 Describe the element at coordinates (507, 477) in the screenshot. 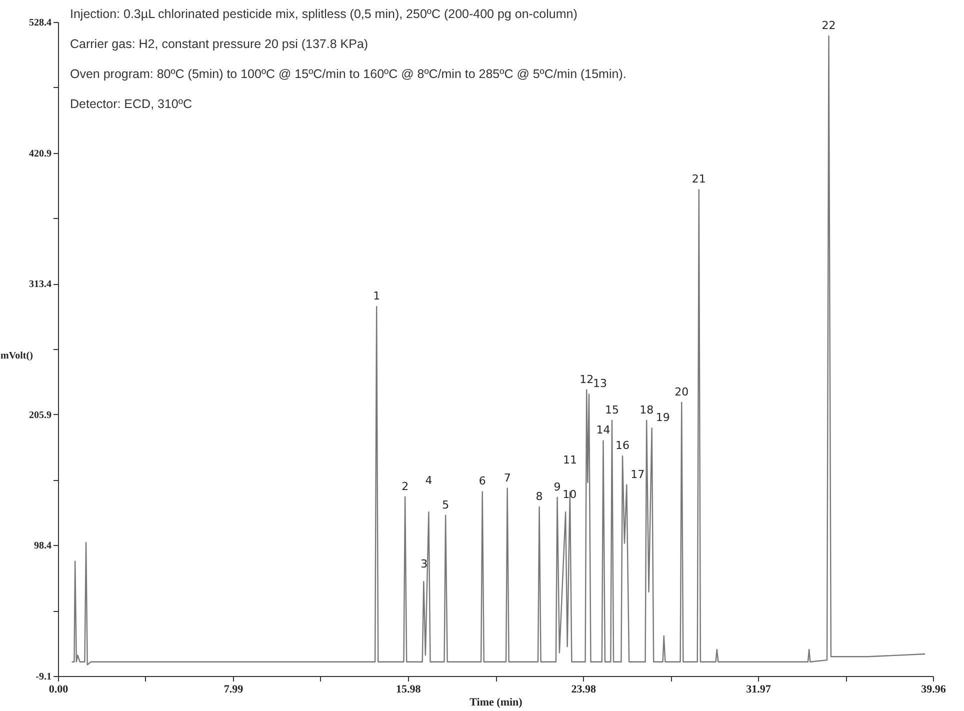

I see `annotation: 7` at that location.